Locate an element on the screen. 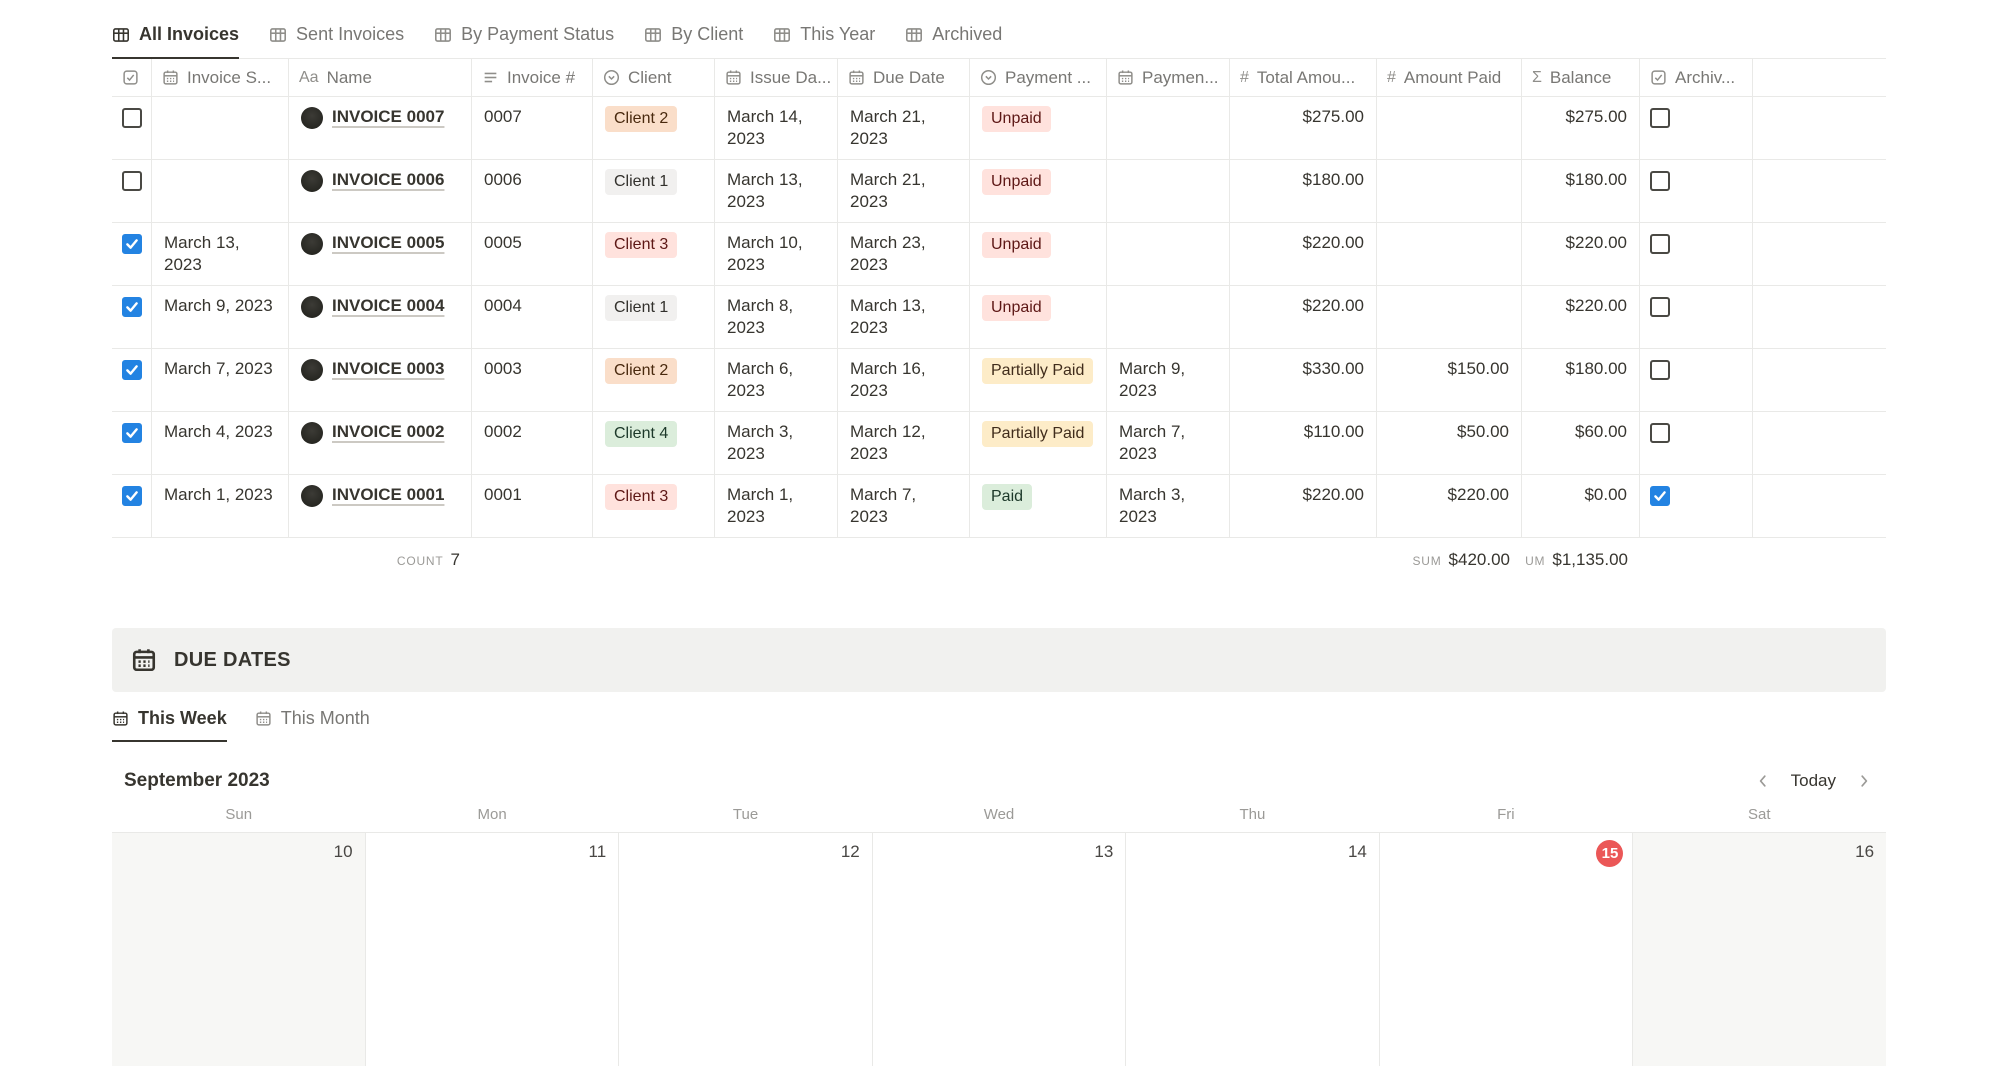 This screenshot has height=1066, width=1999. cell-name: INVOICE 0004 is located at coordinates (380, 317).